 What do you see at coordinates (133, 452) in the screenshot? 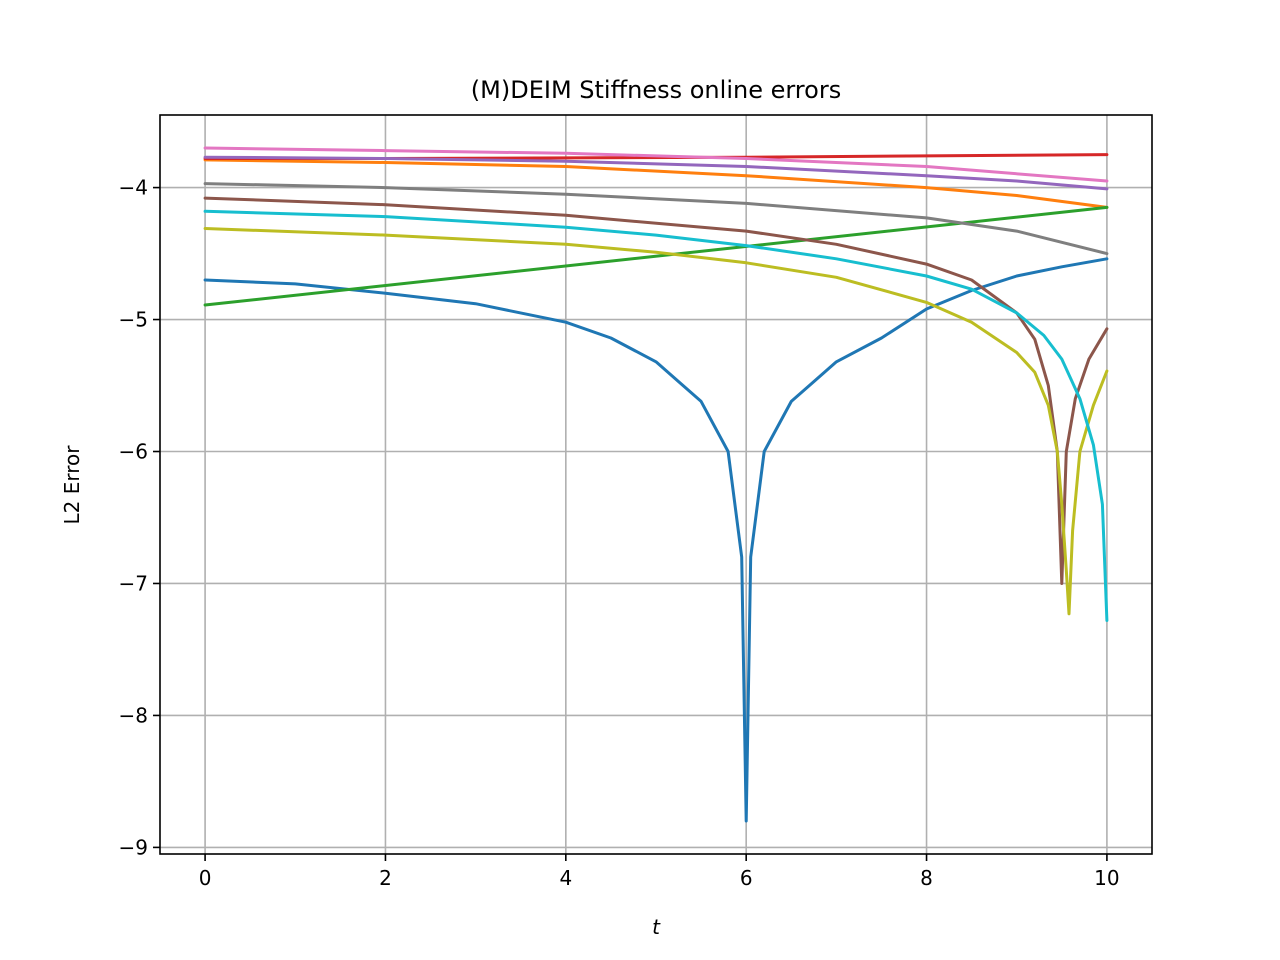
I see `y-tick-label: −6` at bounding box center [133, 452].